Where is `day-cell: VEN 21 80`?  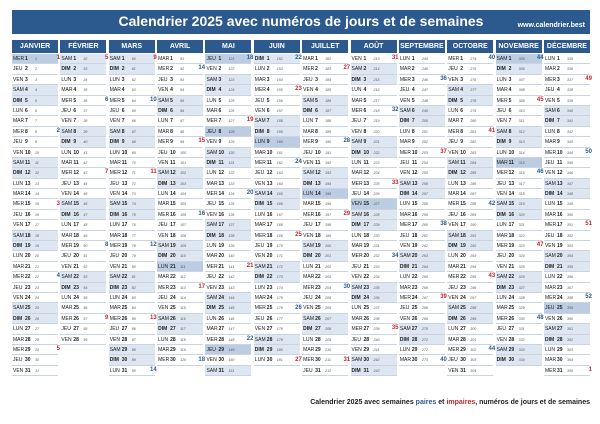
day-cell: VEN 21 80 is located at coordinates (131, 267).